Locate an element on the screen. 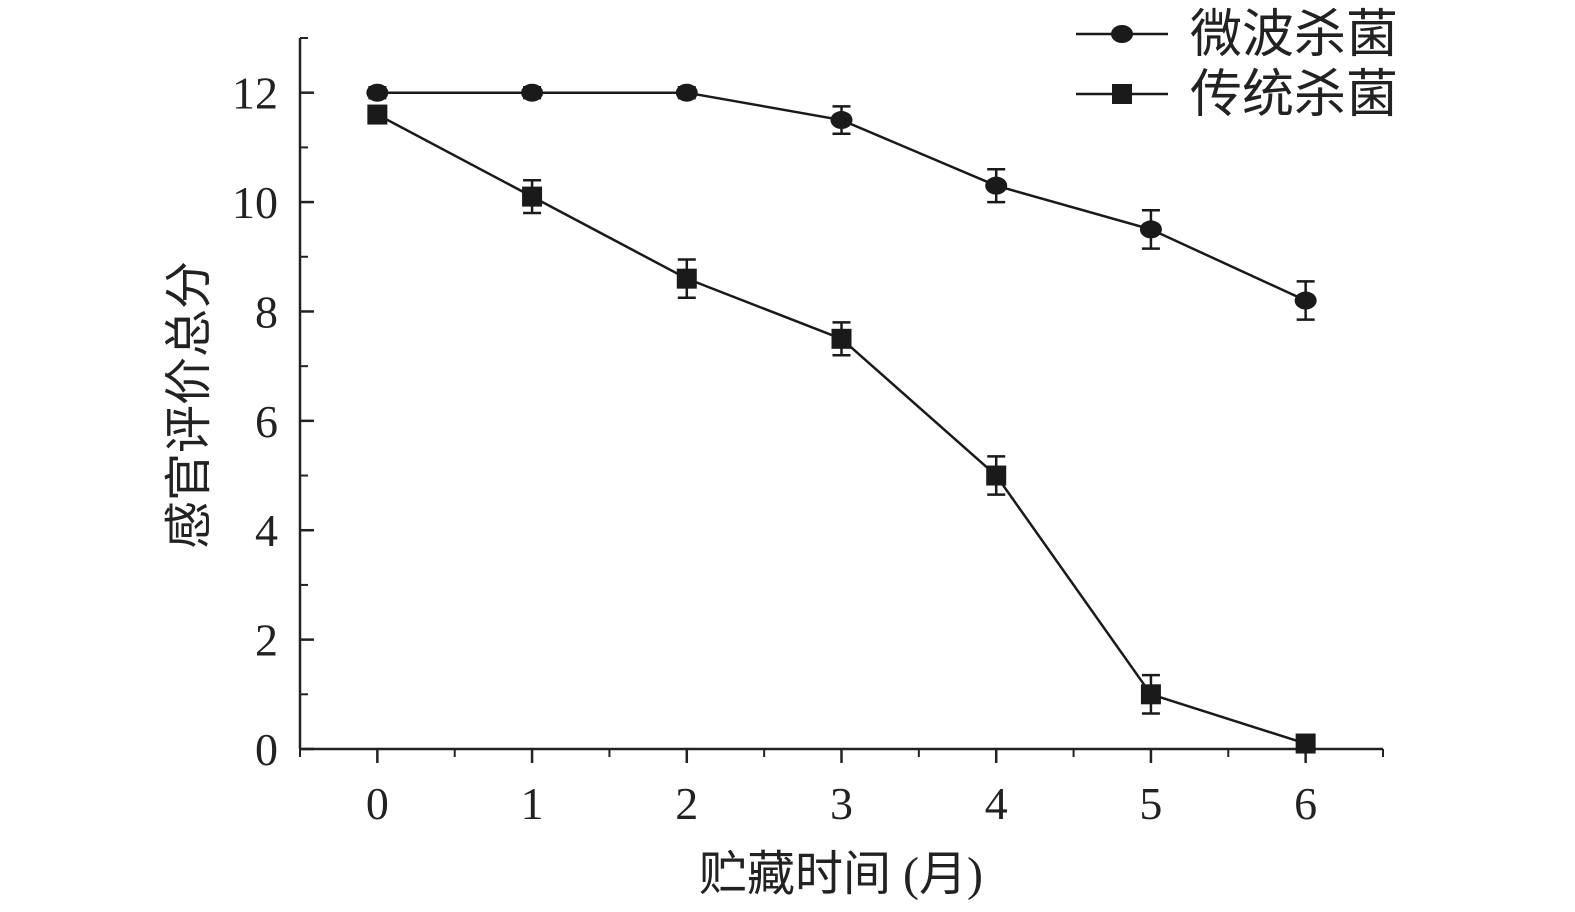 Image resolution: width=1575 pixels, height=912 pixels. y-tick-label: 10 is located at coordinates (255, 202).